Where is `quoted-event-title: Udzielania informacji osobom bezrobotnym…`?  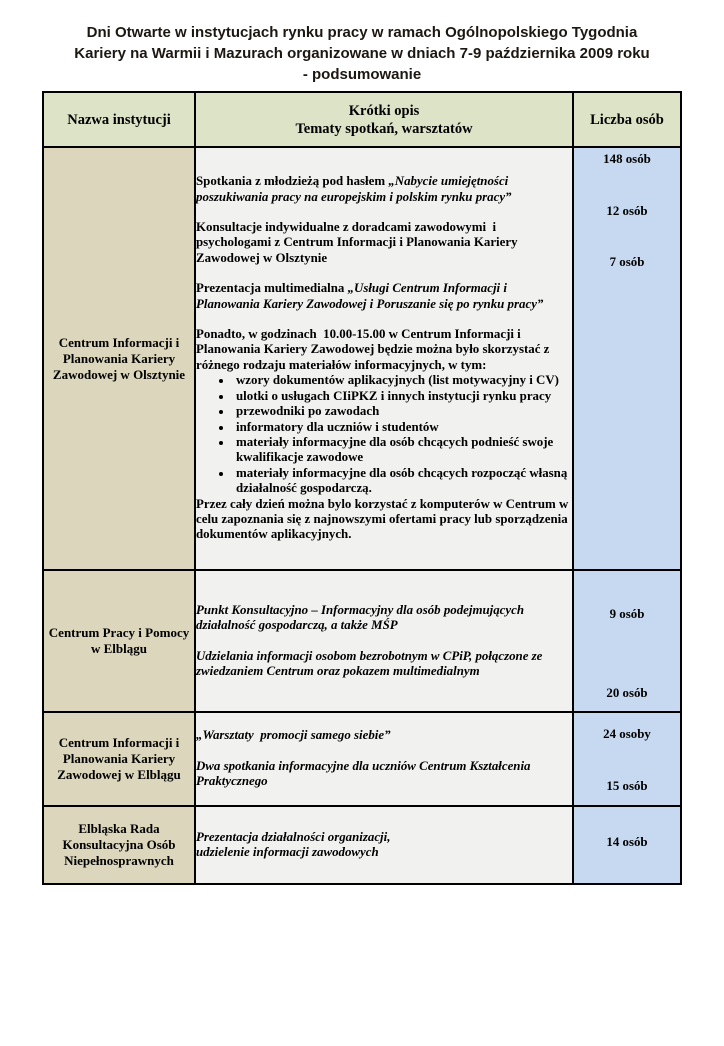 quoted-event-title: Udzielania informacji osobom bezrobotnym… is located at coordinates (371, 663).